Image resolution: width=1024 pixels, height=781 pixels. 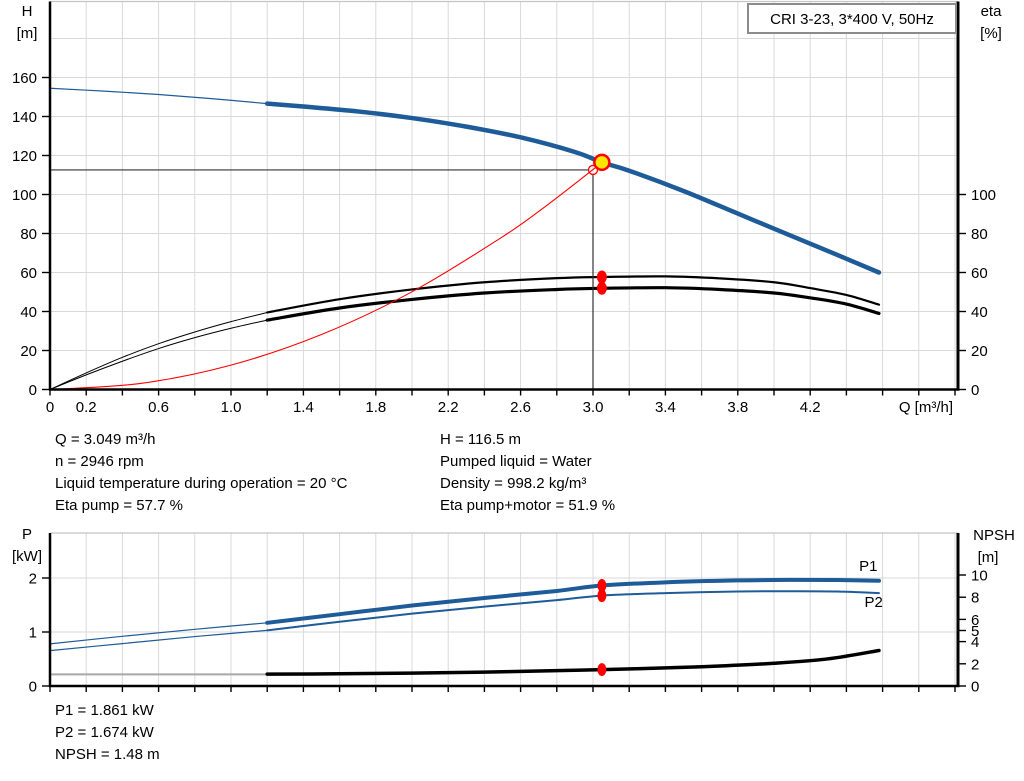 What do you see at coordinates (504, 633) in the screenshot?
I see `ticks` at bounding box center [504, 633].